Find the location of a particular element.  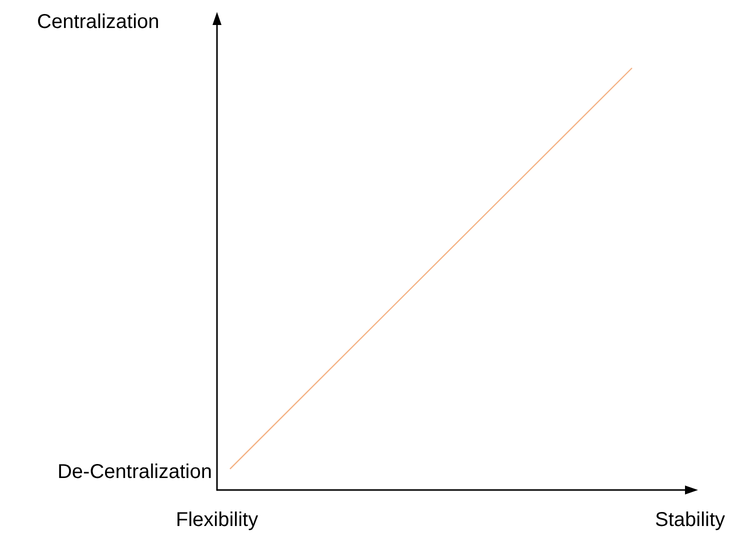

annotation: De-Centralization is located at coordinates (134, 472).